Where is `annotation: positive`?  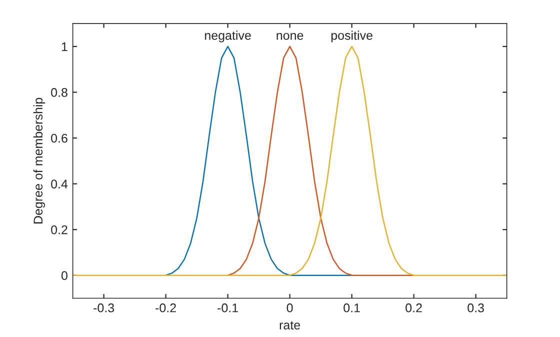 annotation: positive is located at coordinates (351, 36).